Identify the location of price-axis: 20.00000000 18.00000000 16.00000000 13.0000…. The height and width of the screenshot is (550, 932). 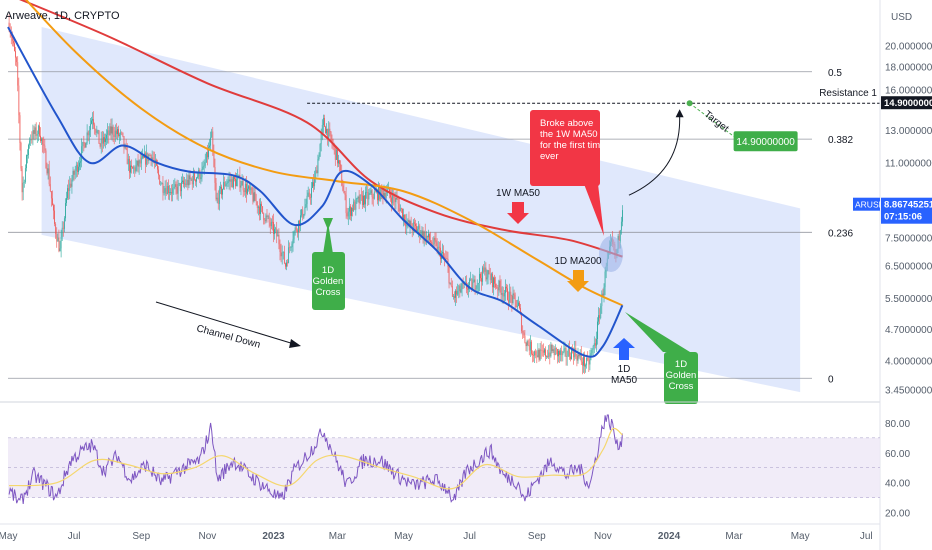
(908, 219).